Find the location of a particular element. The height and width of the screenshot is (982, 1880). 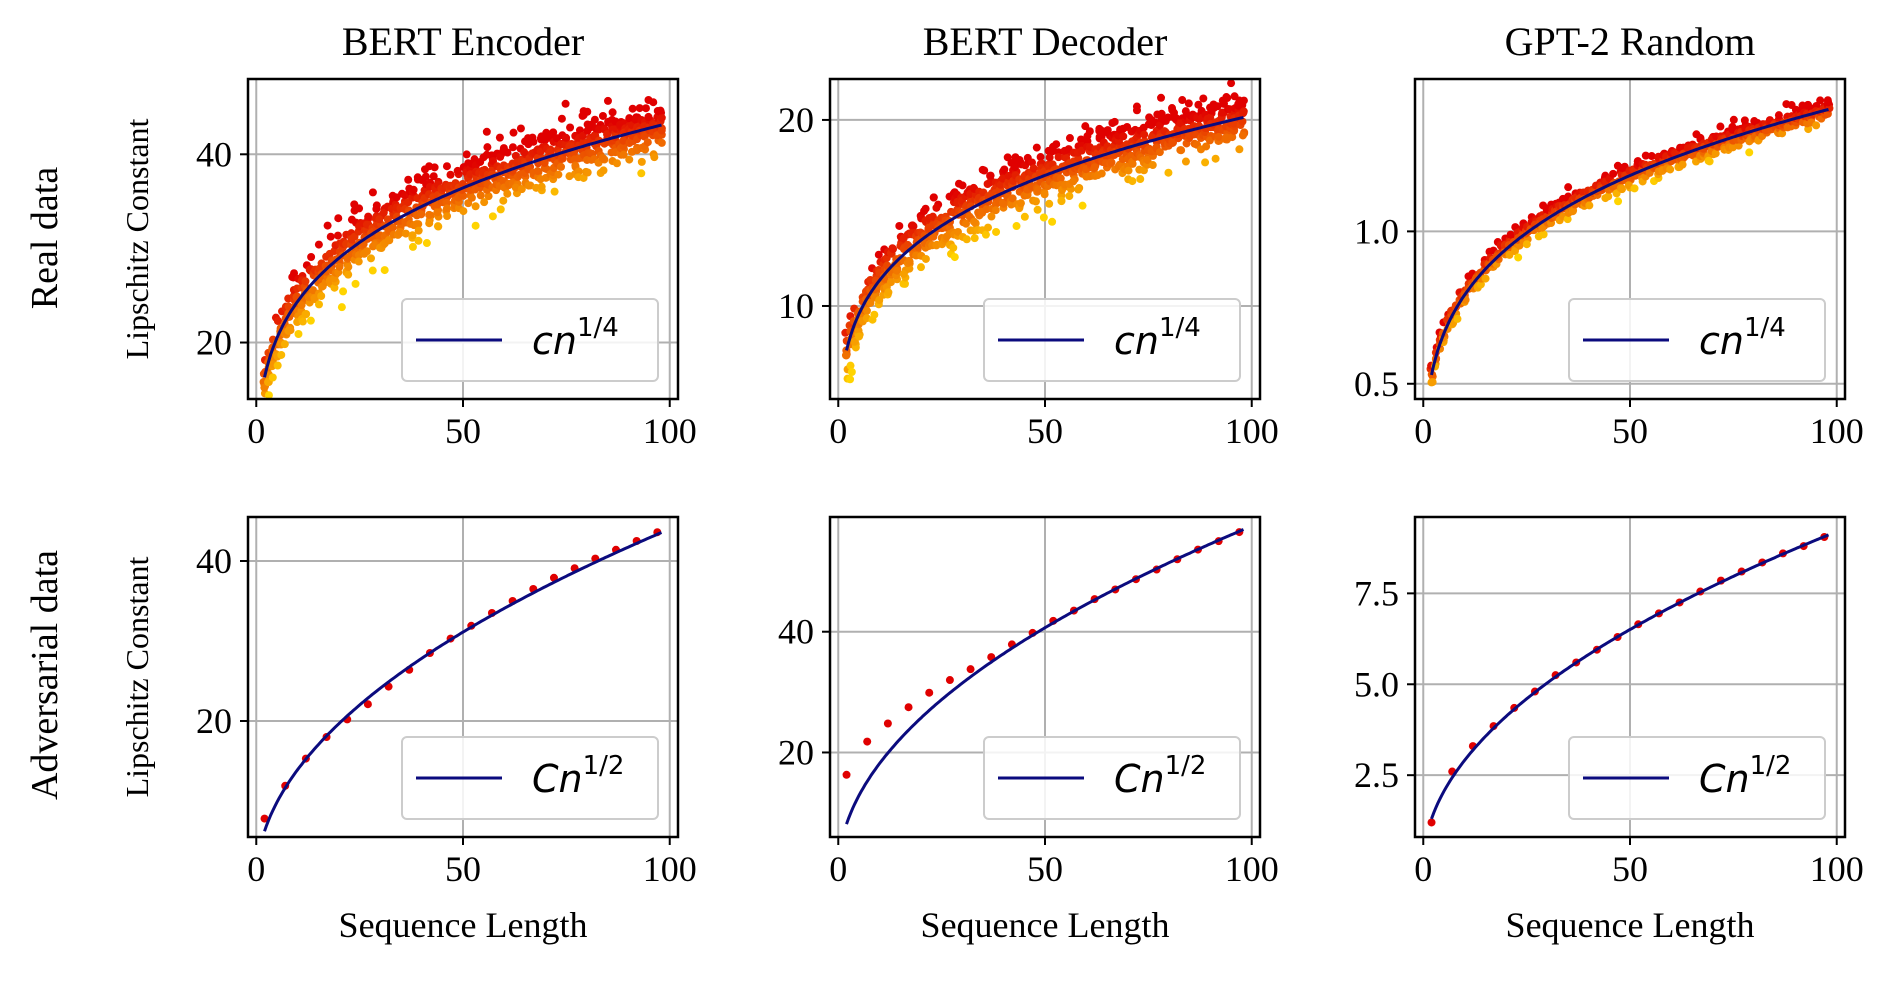

panel-real-gpt2-random: 0 50 100 0.5 1.0 GPT-2 Random cn1/4 is located at coordinates (1609, 235).